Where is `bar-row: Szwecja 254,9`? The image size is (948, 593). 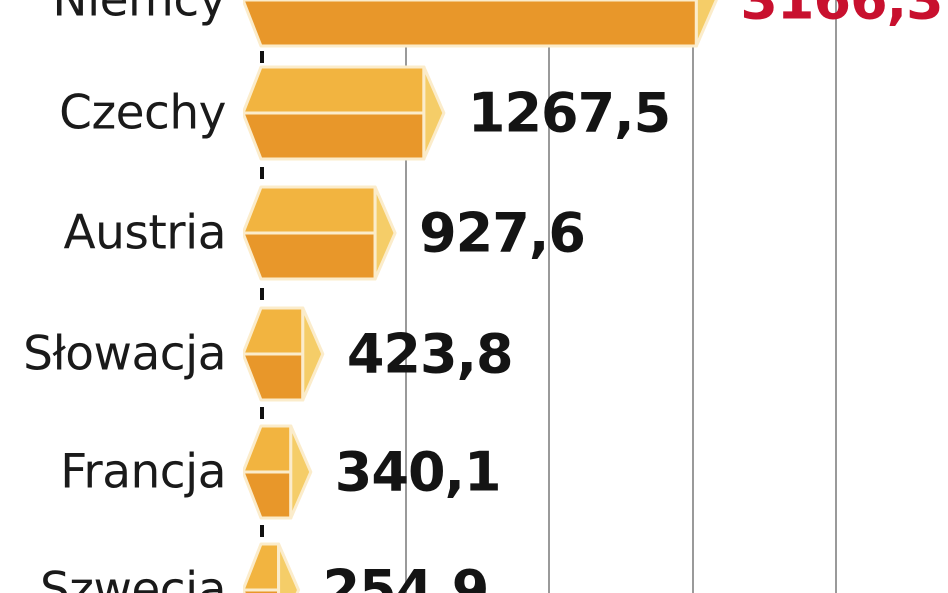 bar-row: Szwecja 254,9 is located at coordinates (474, 566).